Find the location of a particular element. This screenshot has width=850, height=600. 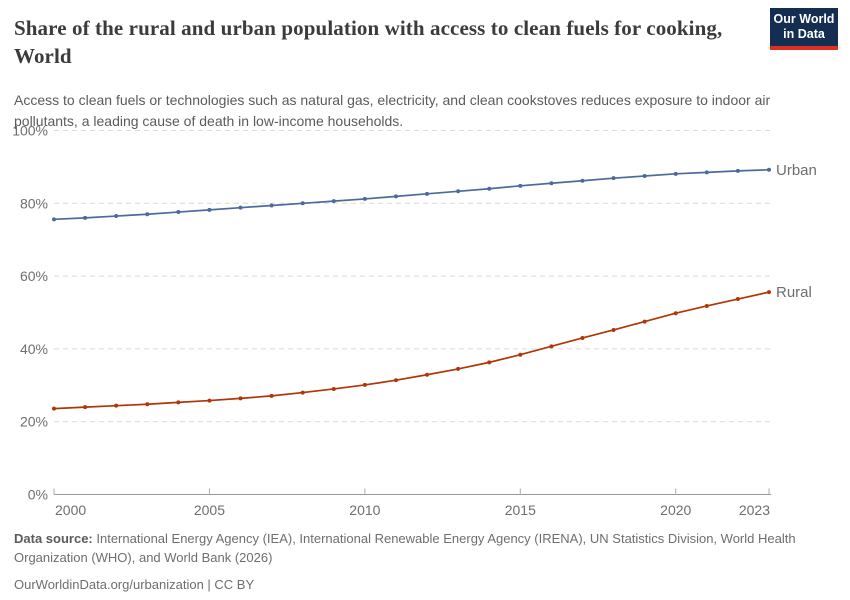

logo-text-line1: Our World is located at coordinates (804, 19).